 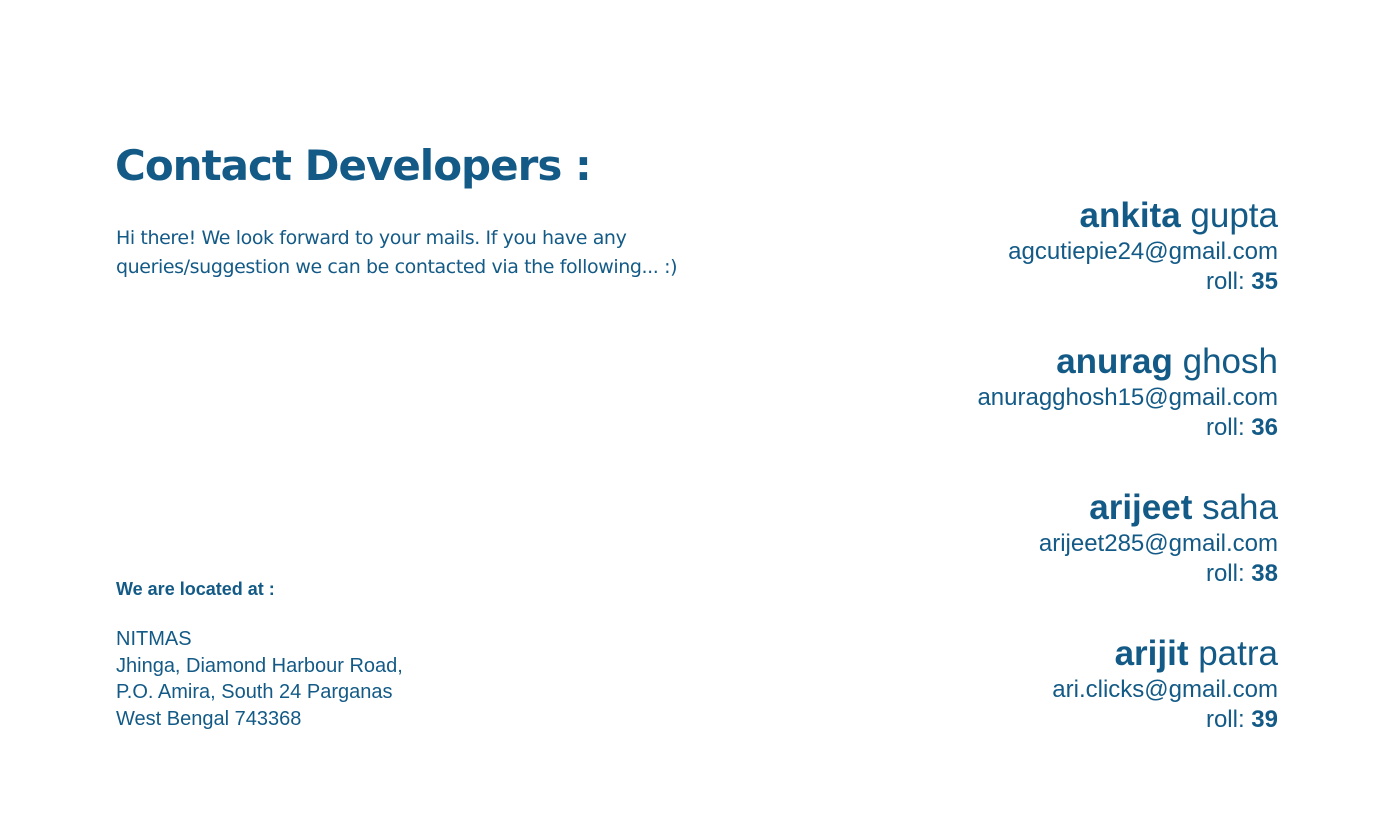 I want to click on developer-roll: roll: 36, so click(x=998, y=427).